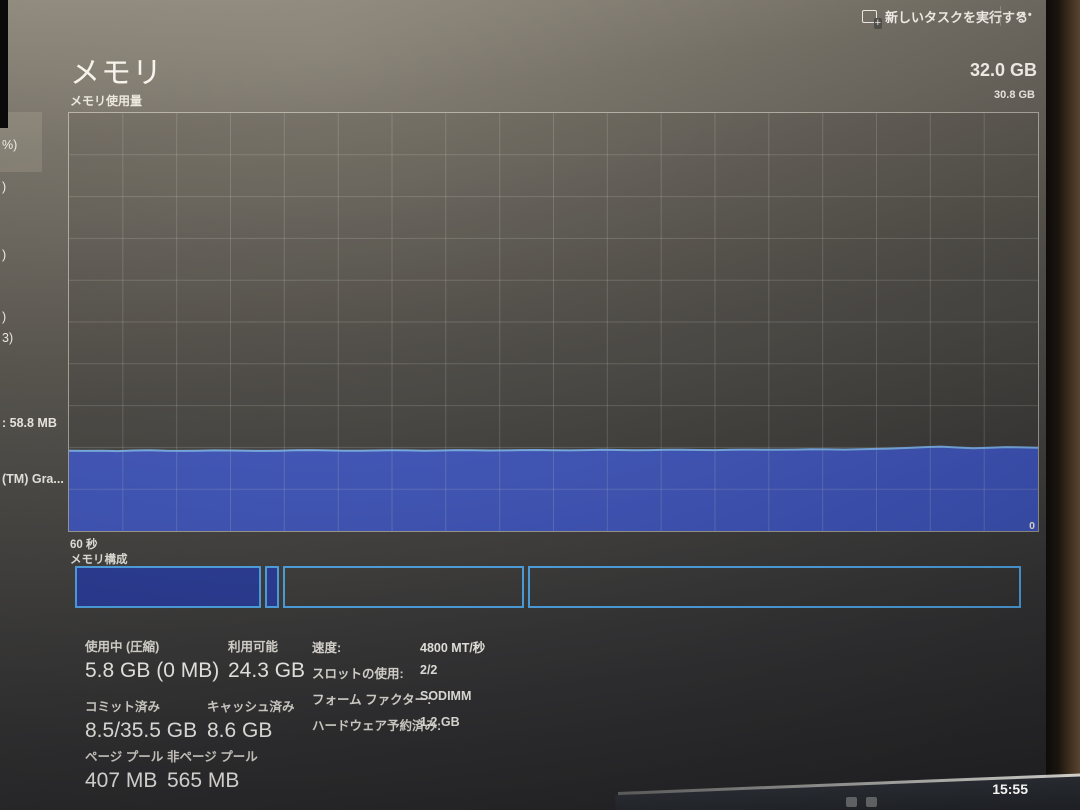 The image size is (1080, 810). What do you see at coordinates (10, 145) in the screenshot?
I see `sidebar-item-fragment: %)` at bounding box center [10, 145].